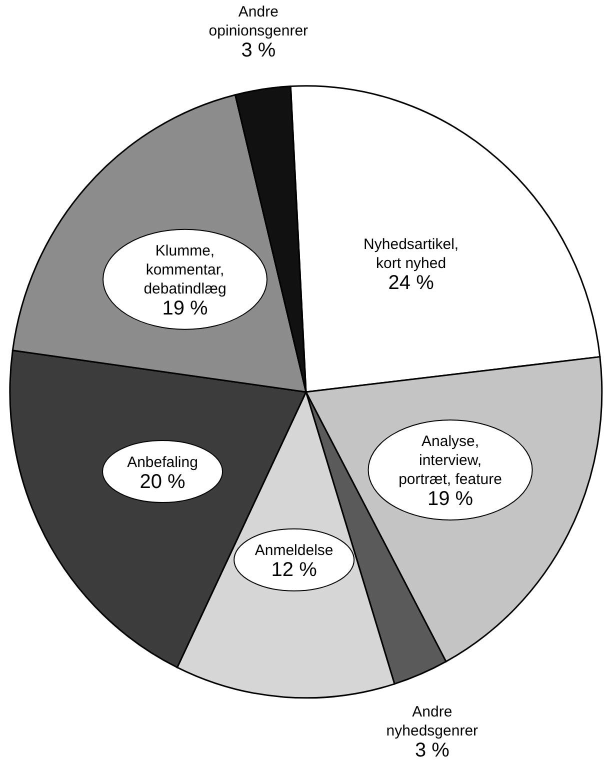 This screenshot has height=760, width=608. What do you see at coordinates (258, 21) in the screenshot?
I see `slice-label: Andre opinionsgenrer` at bounding box center [258, 21].